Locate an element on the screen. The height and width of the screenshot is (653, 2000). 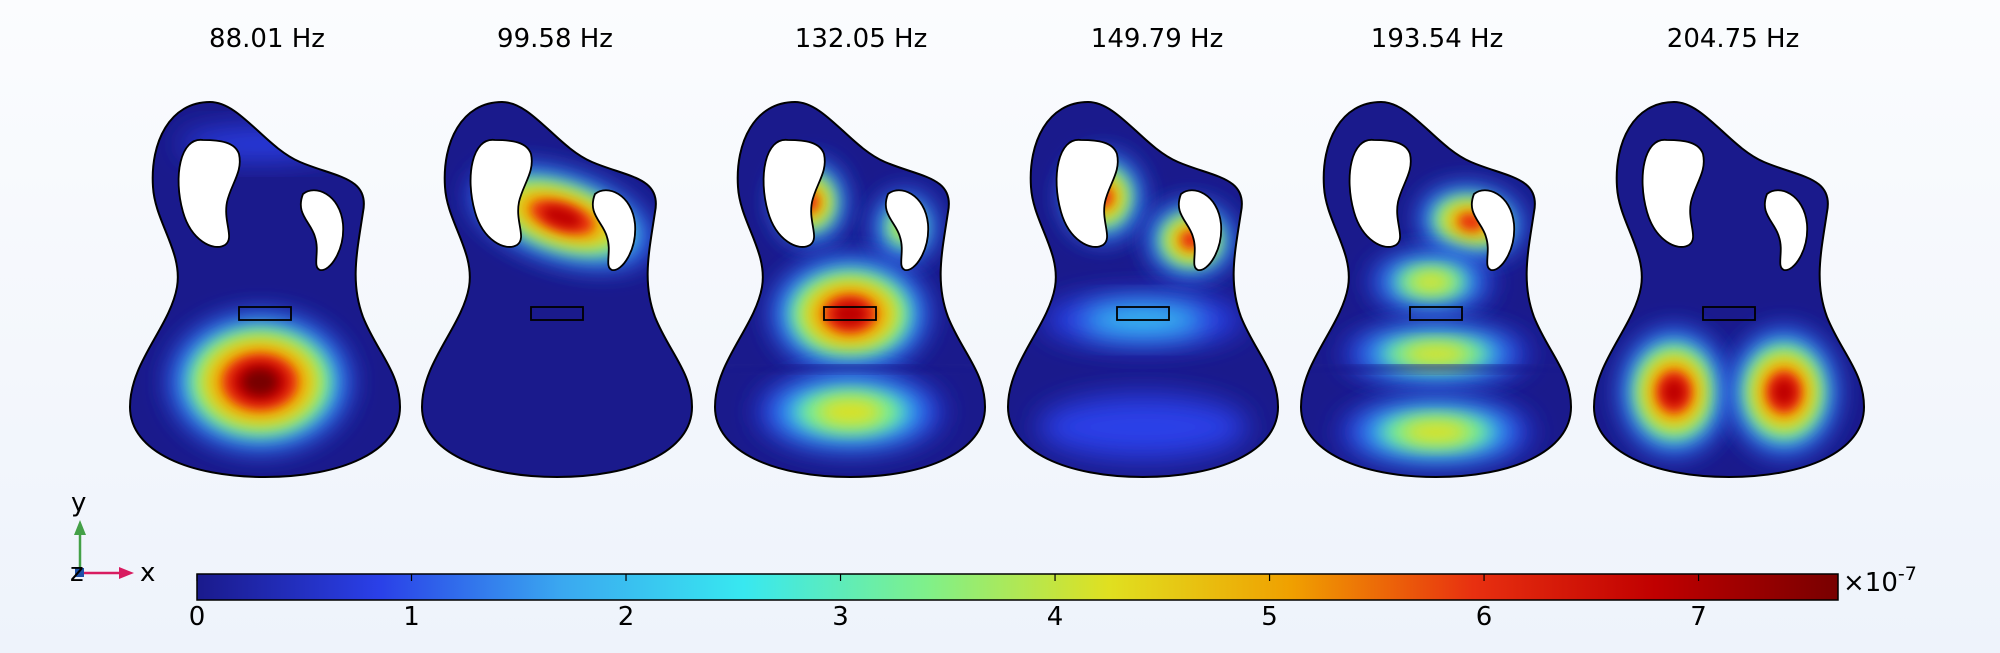
colorbar-ticks: 0 1 2 3 4 5 6 7 is located at coordinates (948, 603).